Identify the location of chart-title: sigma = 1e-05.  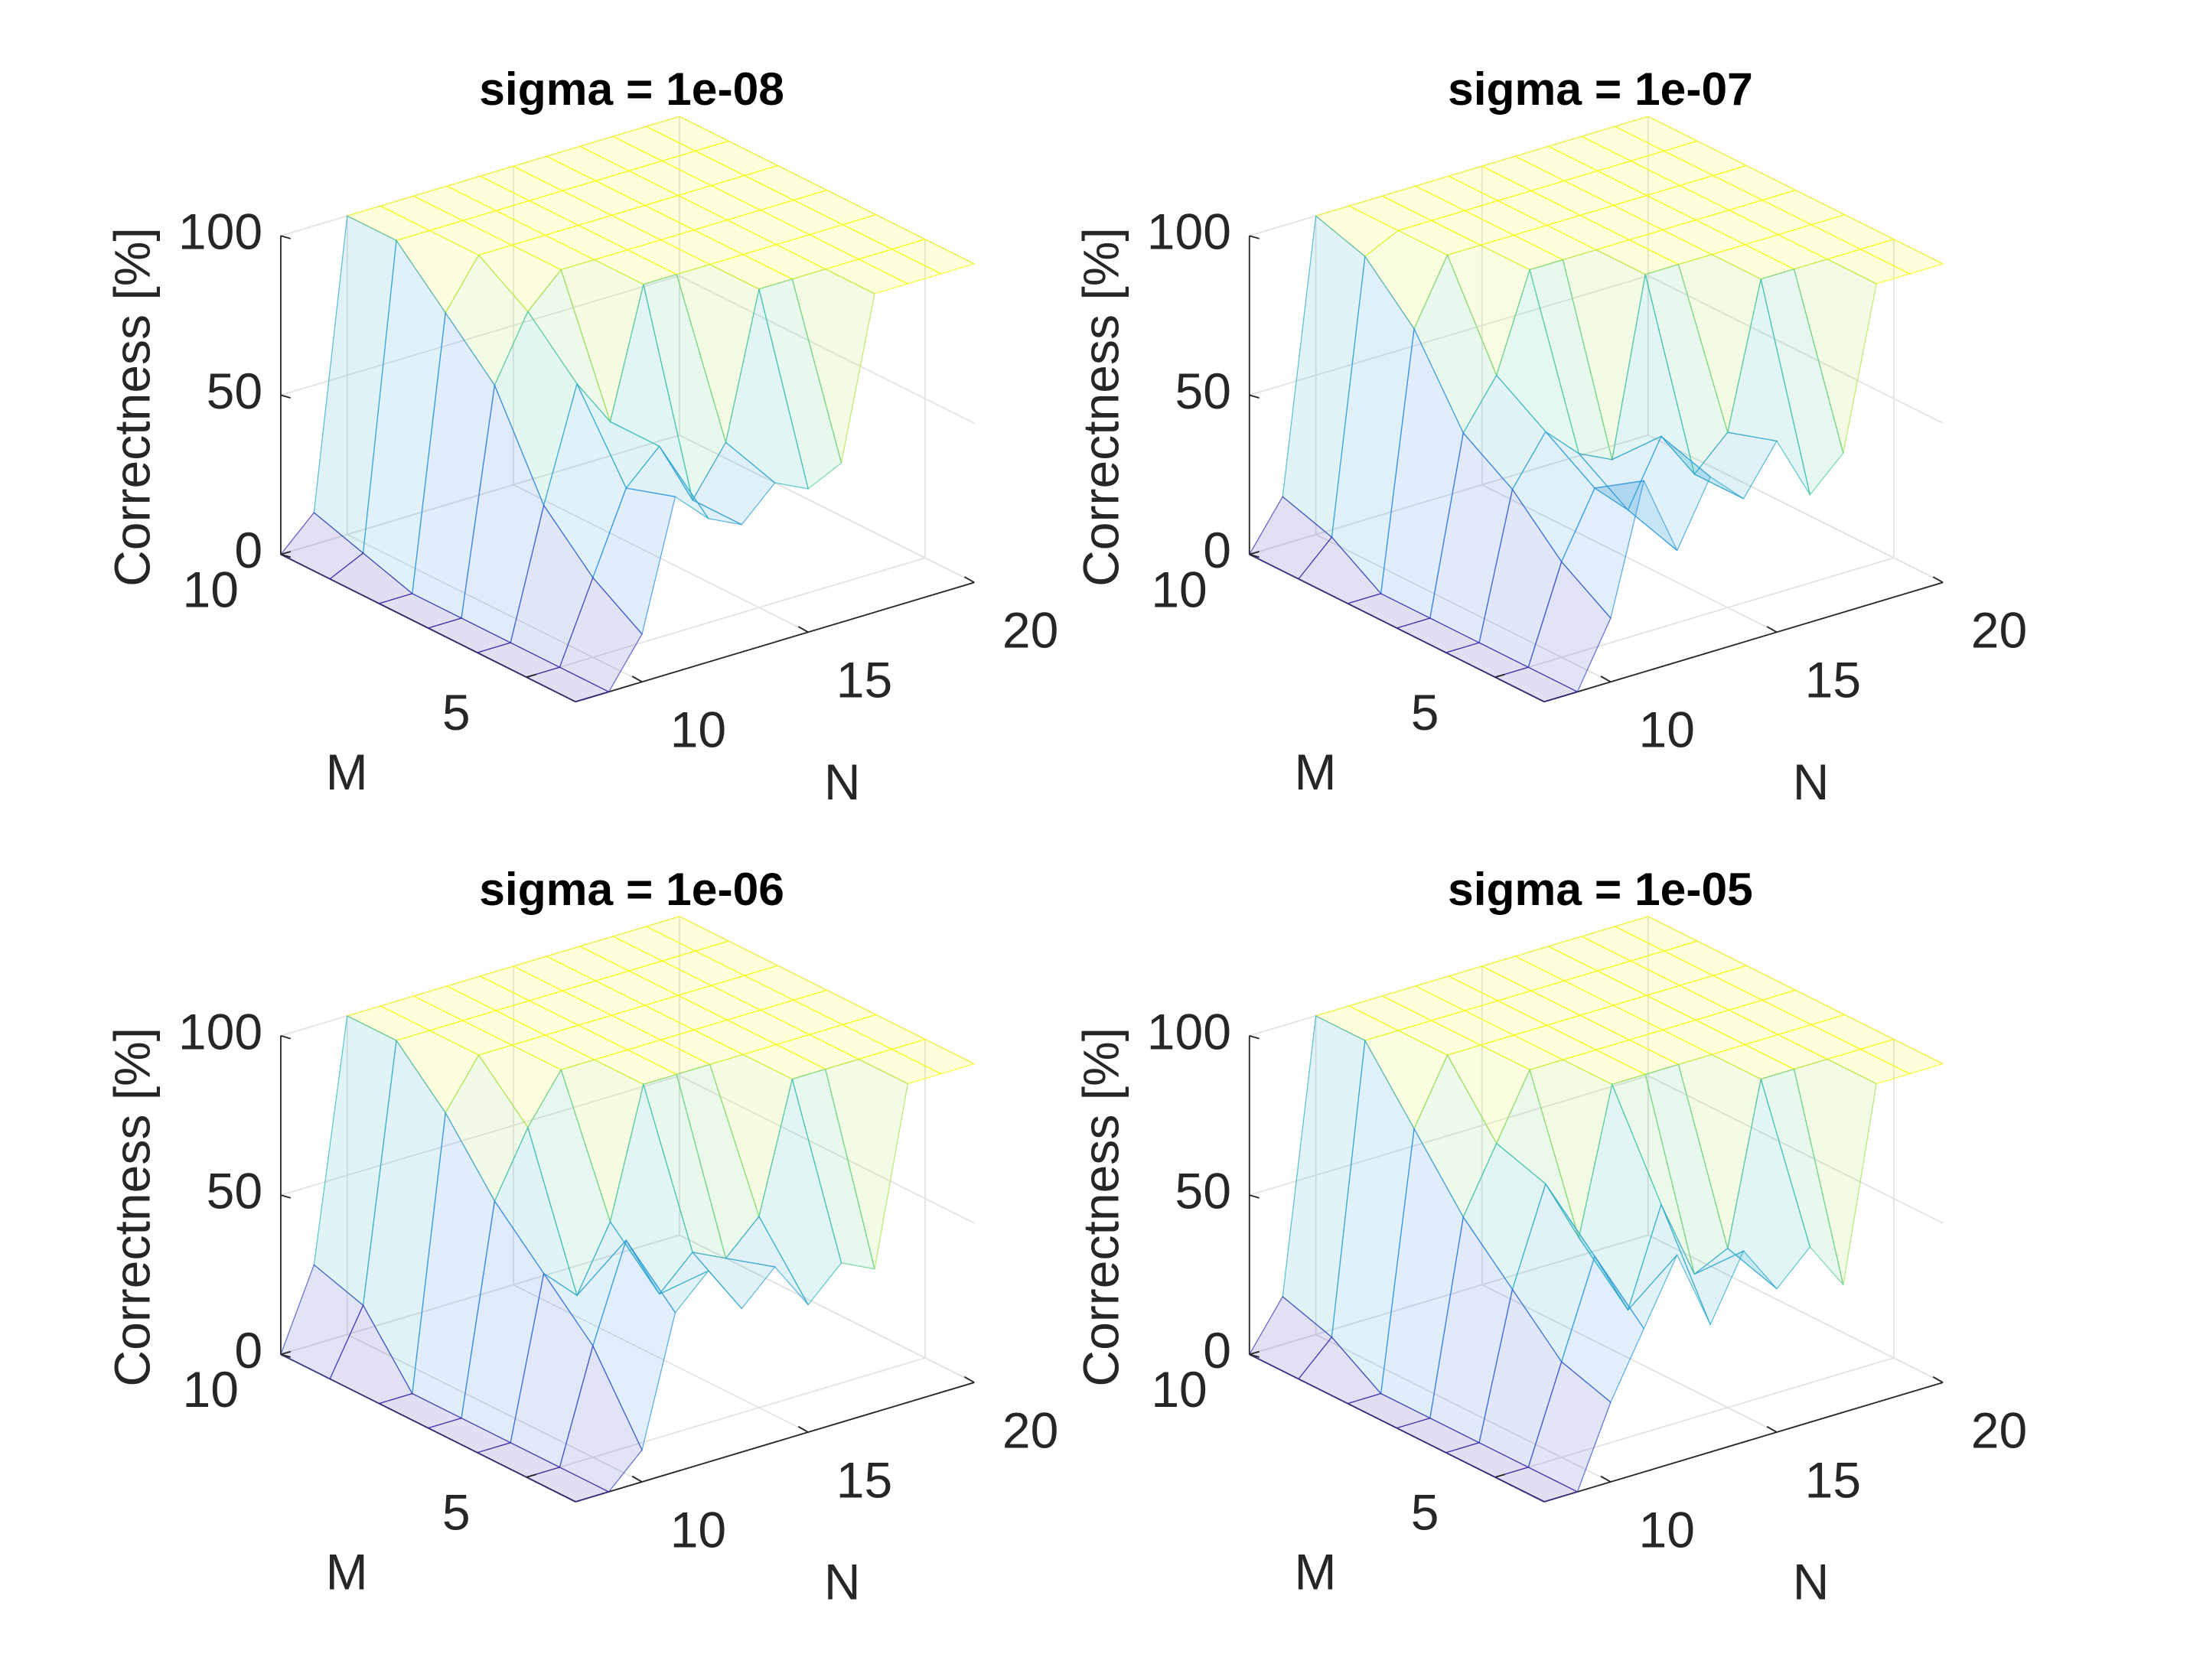
(1601, 889).